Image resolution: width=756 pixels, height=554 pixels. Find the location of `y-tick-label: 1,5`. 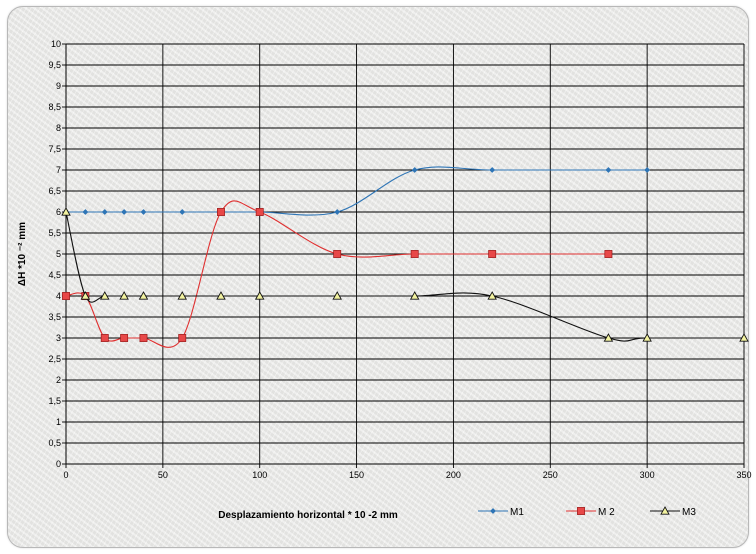

y-tick-label: 1,5 is located at coordinates (54, 401).